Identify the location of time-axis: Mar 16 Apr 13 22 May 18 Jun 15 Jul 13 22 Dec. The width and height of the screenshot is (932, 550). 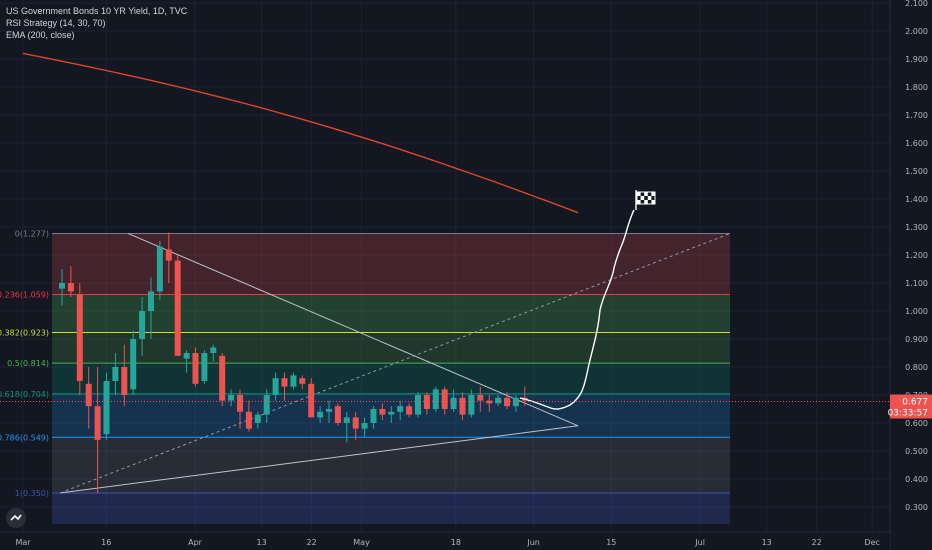
(445, 540).